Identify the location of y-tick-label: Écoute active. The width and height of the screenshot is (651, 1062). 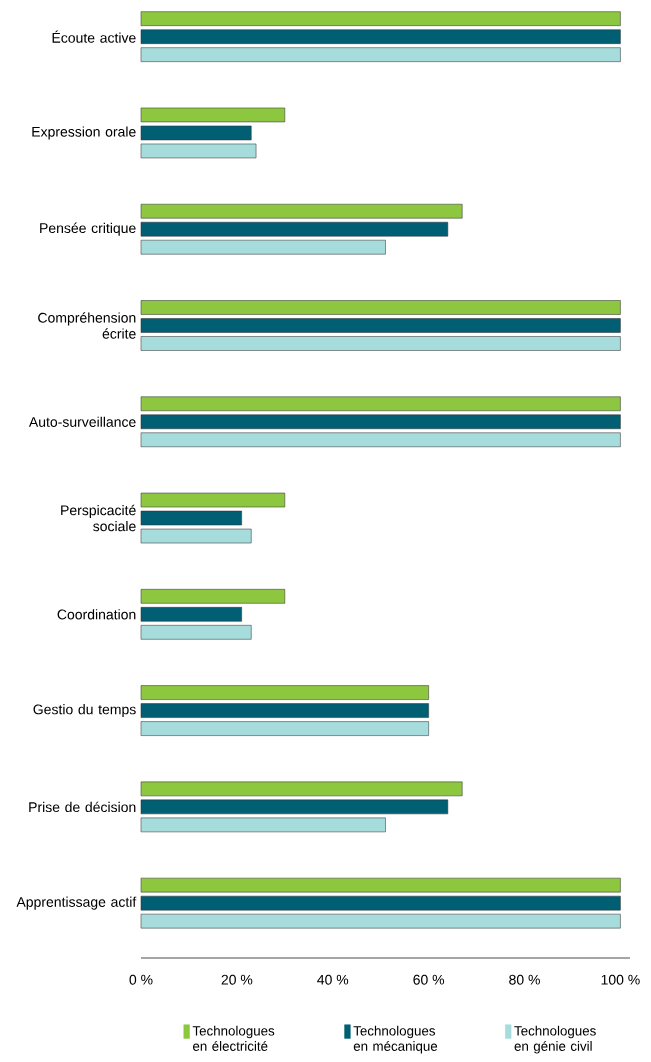
(94, 36).